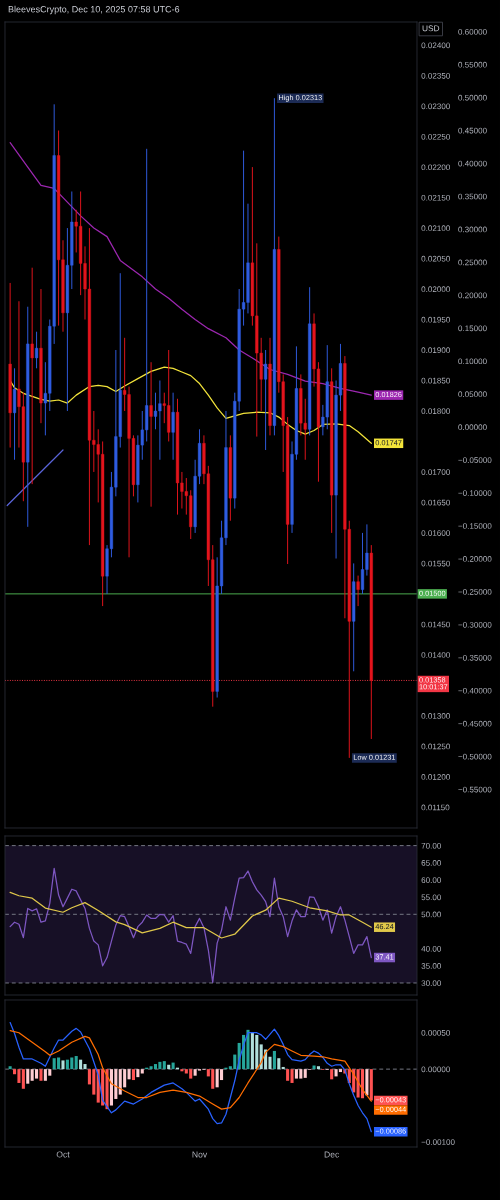 The image size is (500, 1200). I want to click on y2-tick-label: 0.40000, so click(472, 163).